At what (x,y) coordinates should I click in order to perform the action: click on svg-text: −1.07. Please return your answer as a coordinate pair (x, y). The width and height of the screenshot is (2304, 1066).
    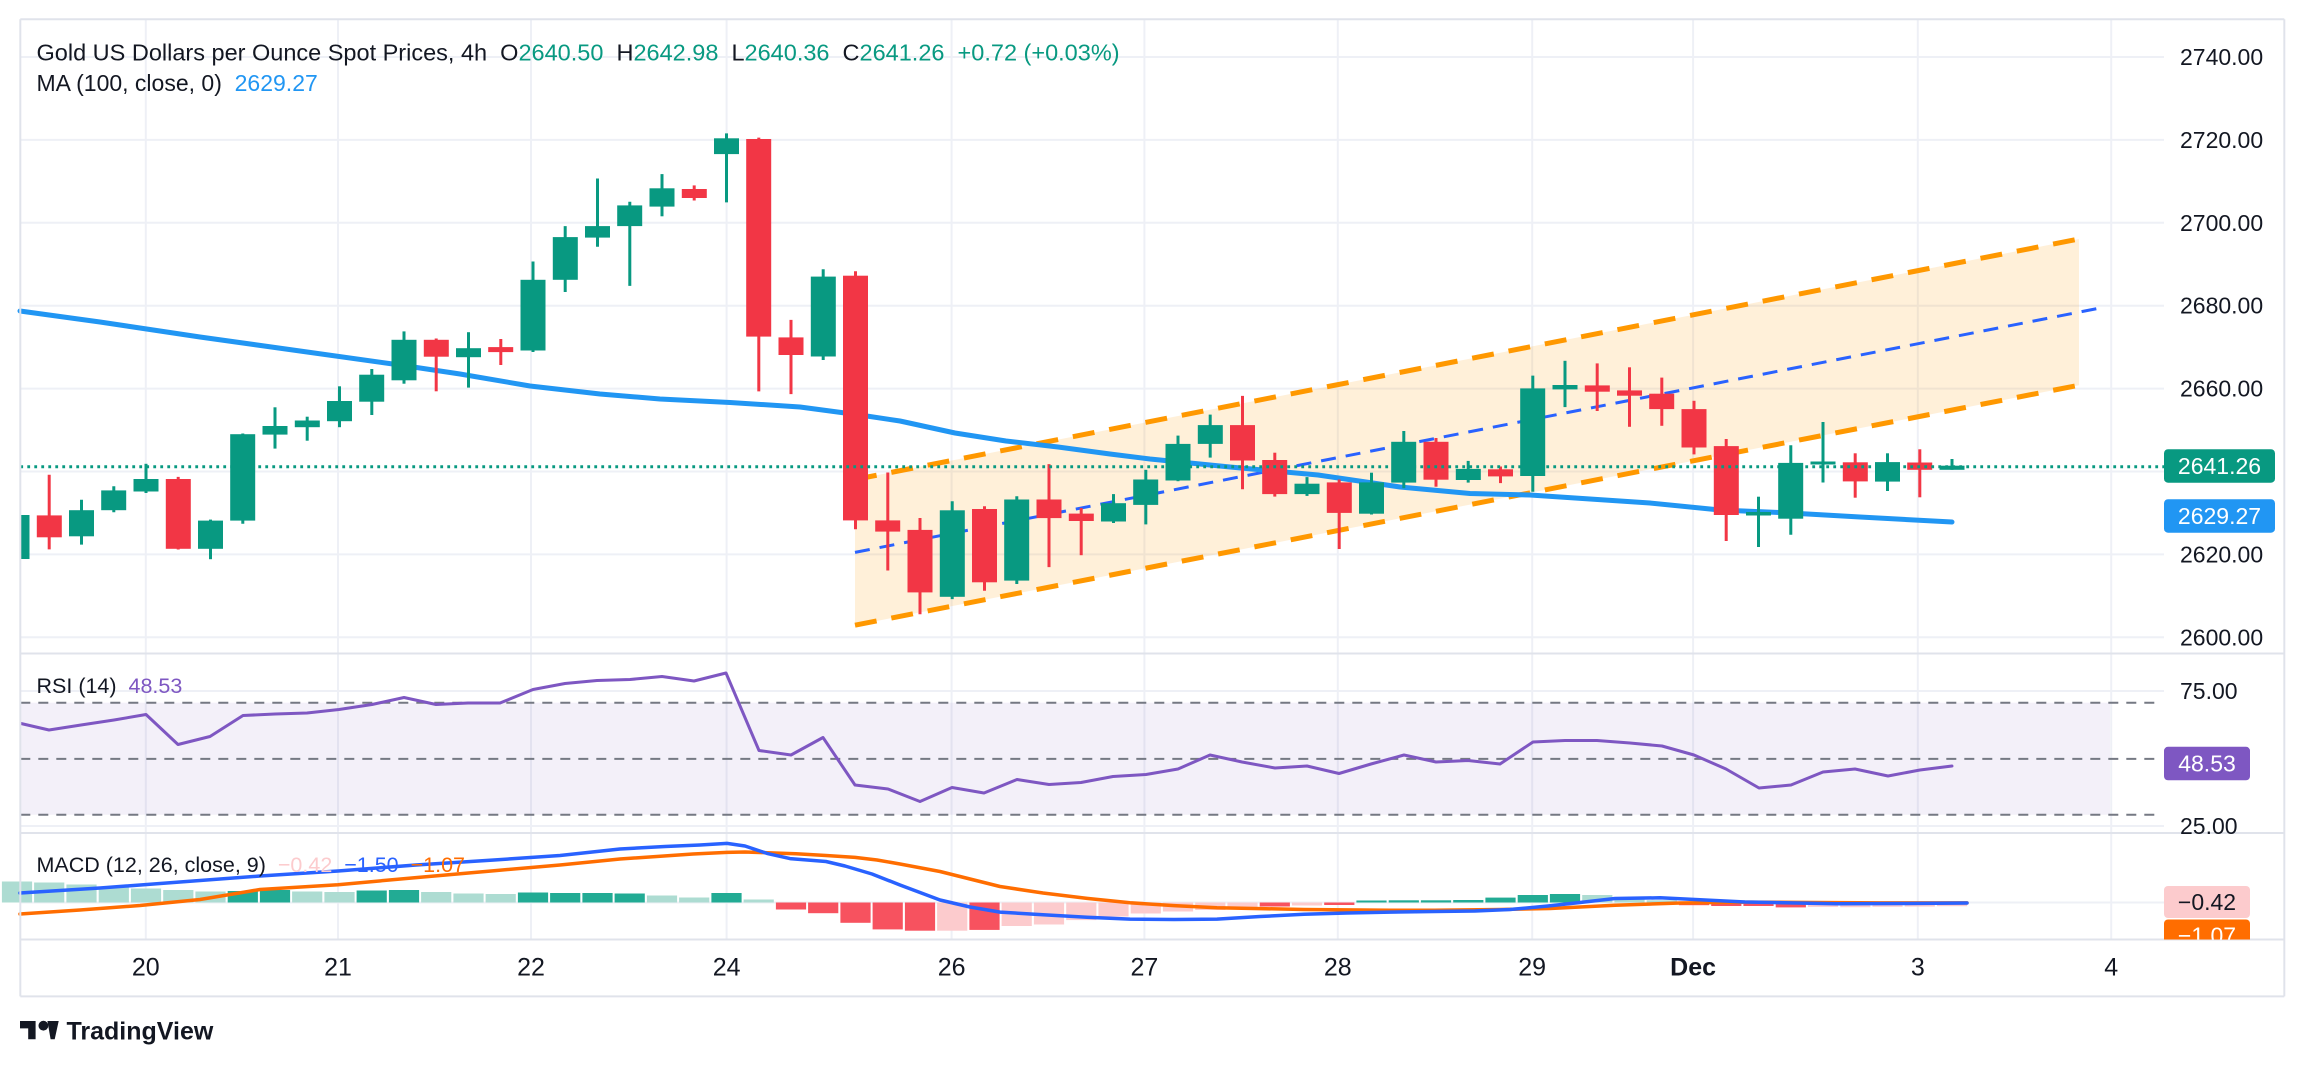
    Looking at the image, I should click on (2207, 936).